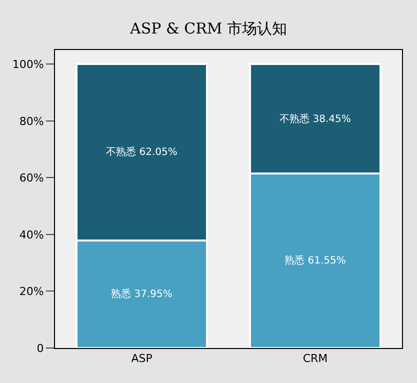  I want to click on y-tick-label: 20%, so click(31, 291).